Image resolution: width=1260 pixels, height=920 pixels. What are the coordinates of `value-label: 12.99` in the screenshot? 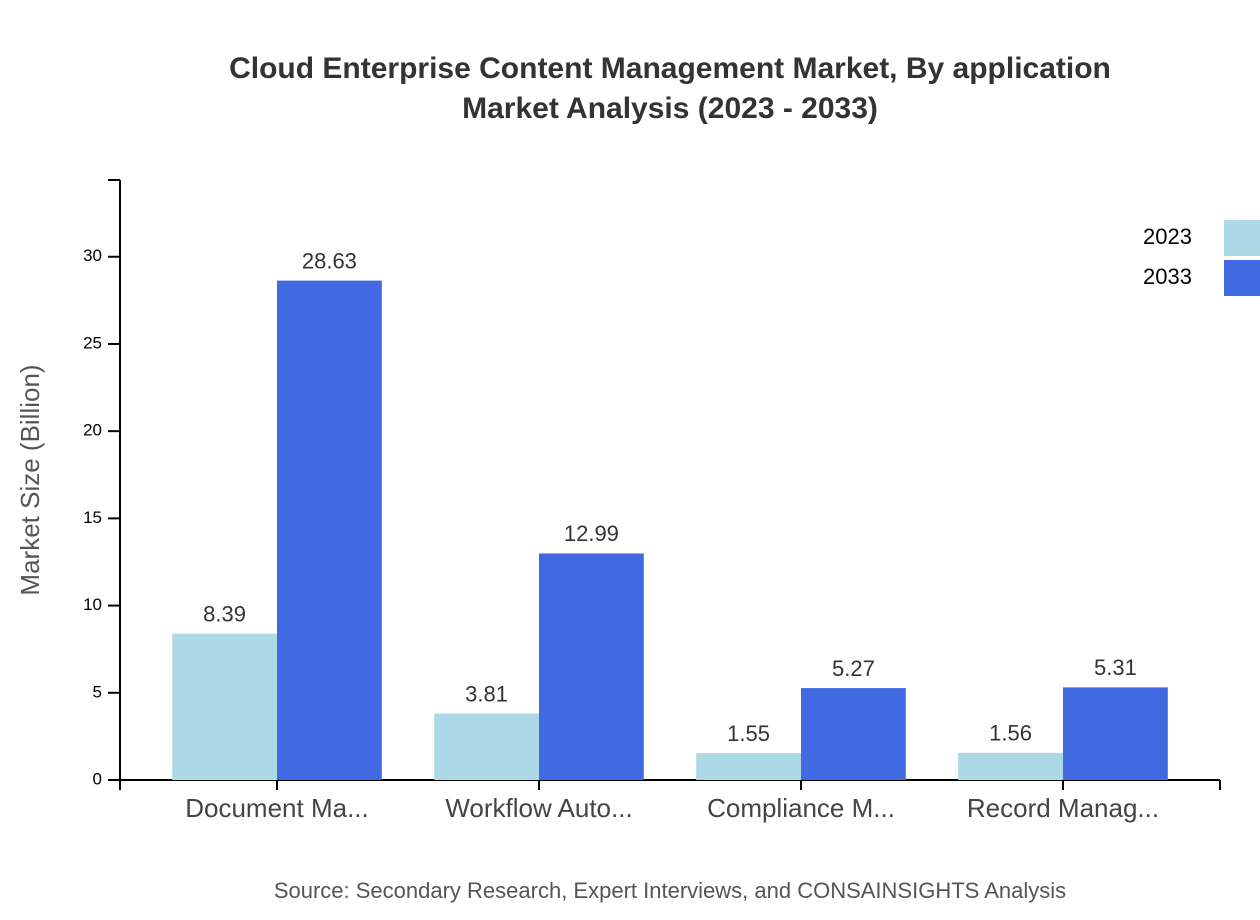 It's located at (591, 533).